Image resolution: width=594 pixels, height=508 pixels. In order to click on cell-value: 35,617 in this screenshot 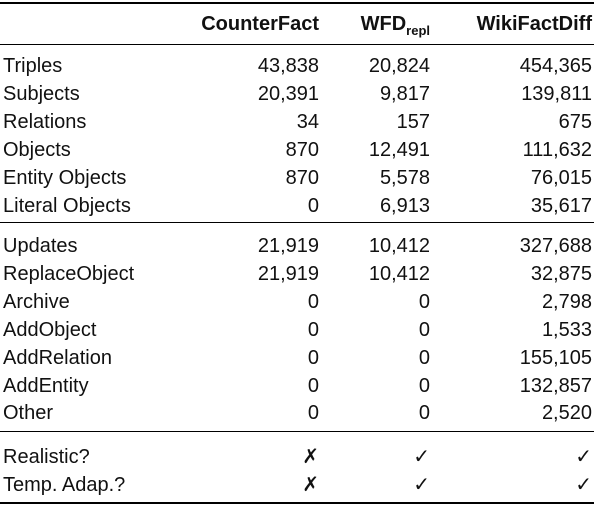, I will do `click(561, 205)`.